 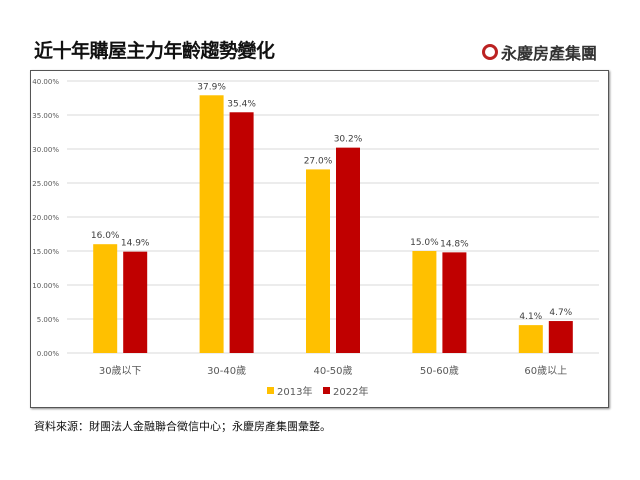 What do you see at coordinates (294, 391) in the screenshot?
I see `legend-label: 2013年` at bounding box center [294, 391].